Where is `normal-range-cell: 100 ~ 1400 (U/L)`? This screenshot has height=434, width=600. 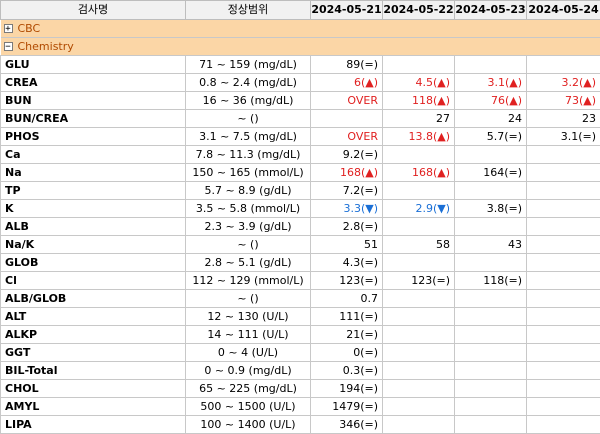
normal-range-cell: 100 ~ 1400 (U/L) is located at coordinates (248, 425).